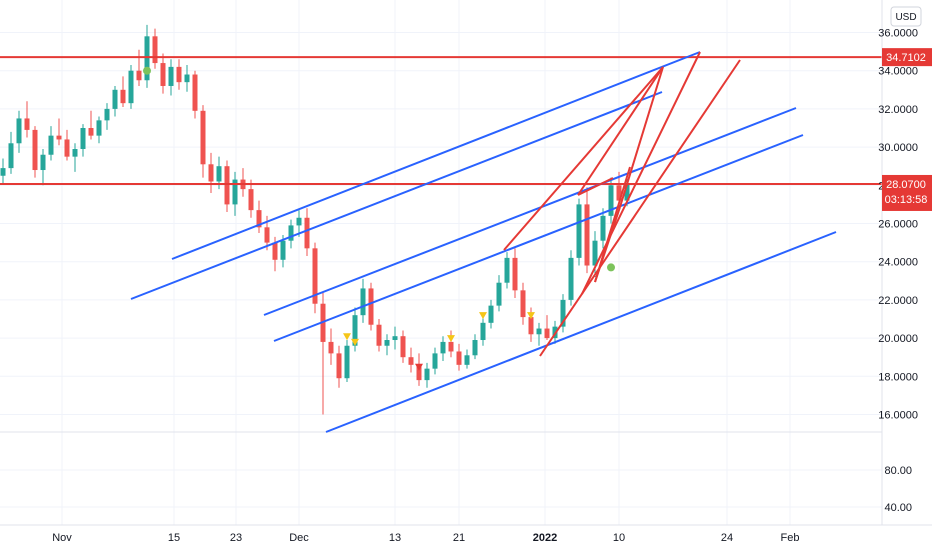  Describe the element at coordinates (174, 538) in the screenshot. I see `time-tick-label: 15` at that location.